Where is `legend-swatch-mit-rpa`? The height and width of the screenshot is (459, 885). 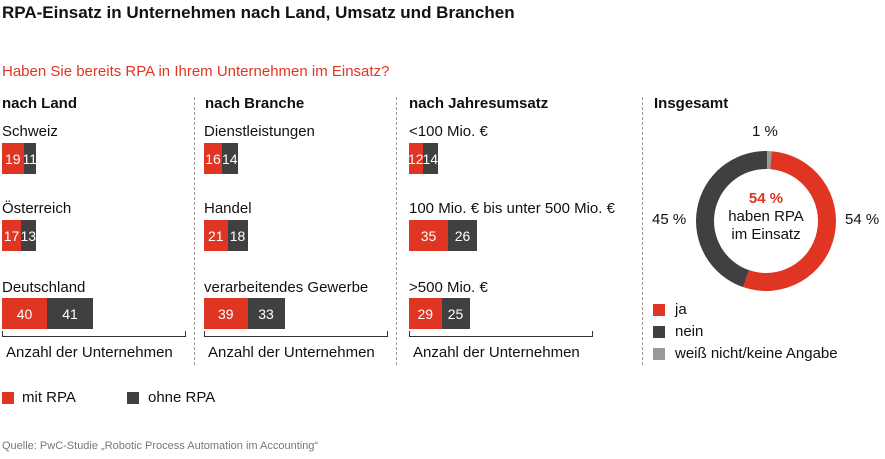 legend-swatch-mit-rpa is located at coordinates (8, 398).